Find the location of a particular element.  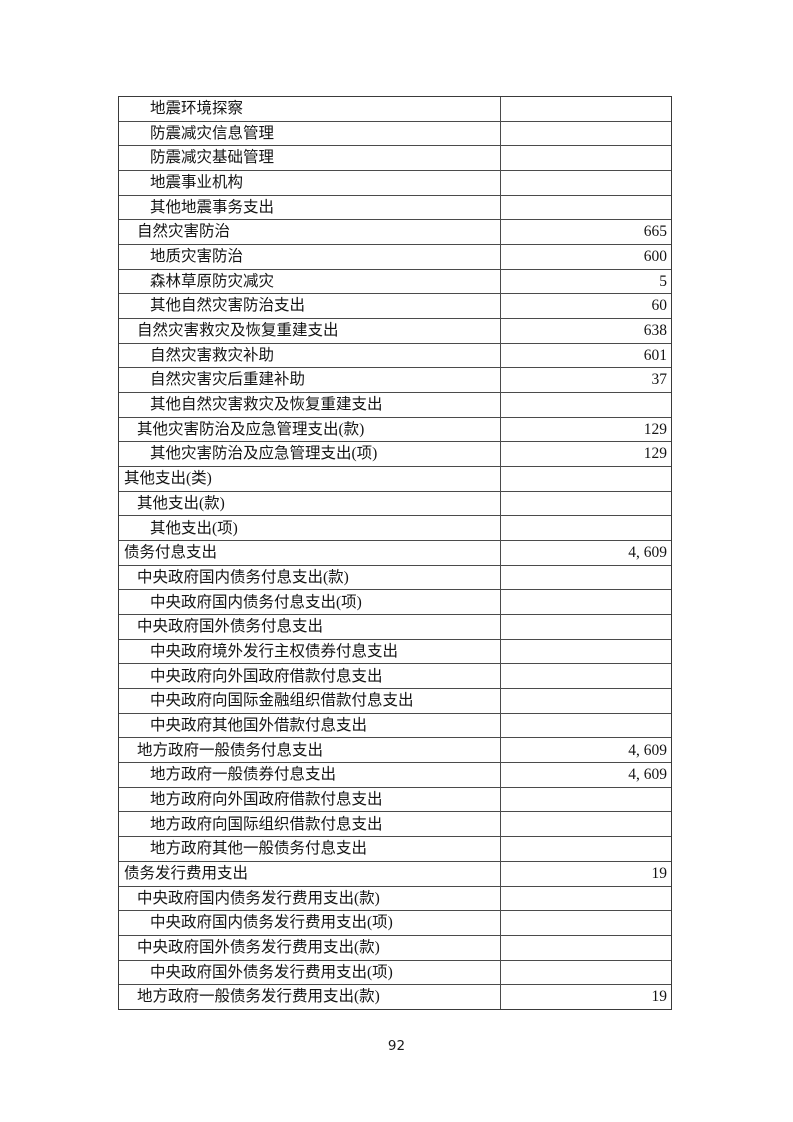

row-item-label: 其他支出(款) is located at coordinates (310, 503).